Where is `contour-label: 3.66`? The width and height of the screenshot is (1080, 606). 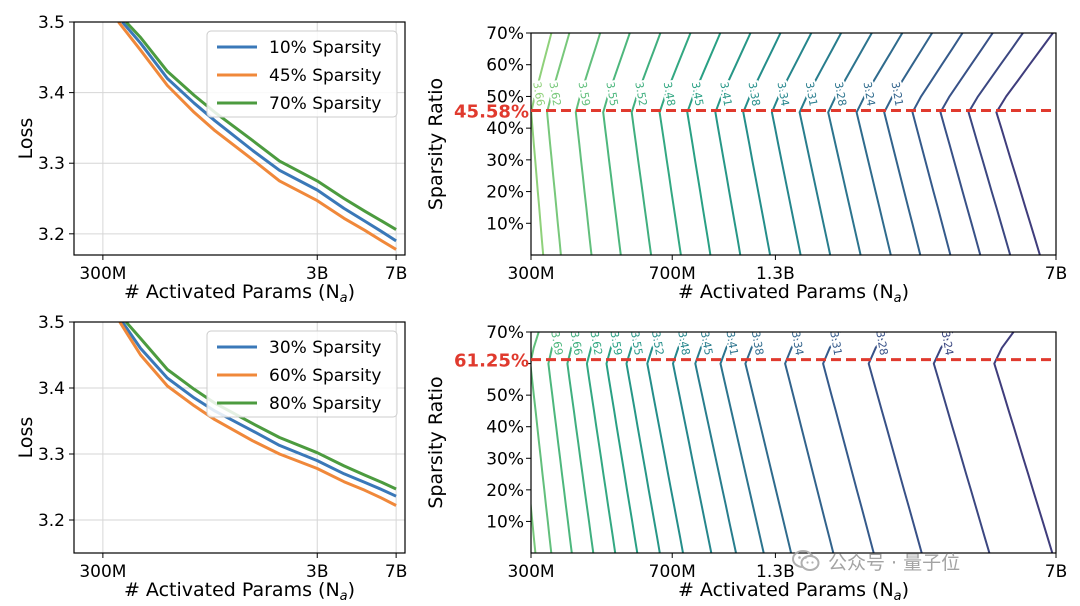 contour-label: 3.66 is located at coordinates (538, 94).